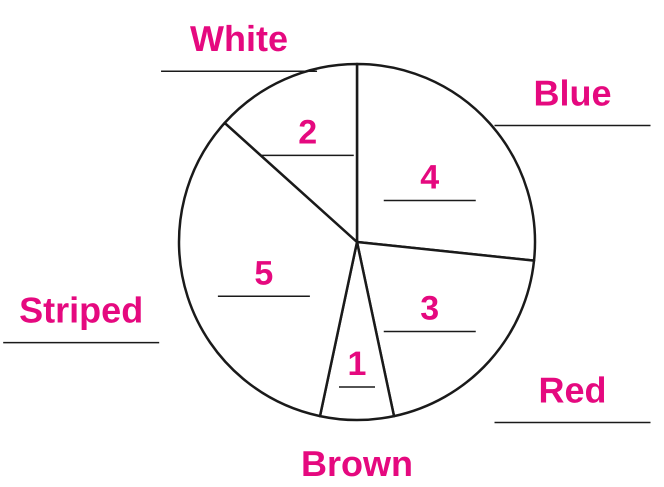 Image resolution: width=664 pixels, height=487 pixels. Describe the element at coordinates (81, 310) in the screenshot. I see `slice-label: Striped` at that location.